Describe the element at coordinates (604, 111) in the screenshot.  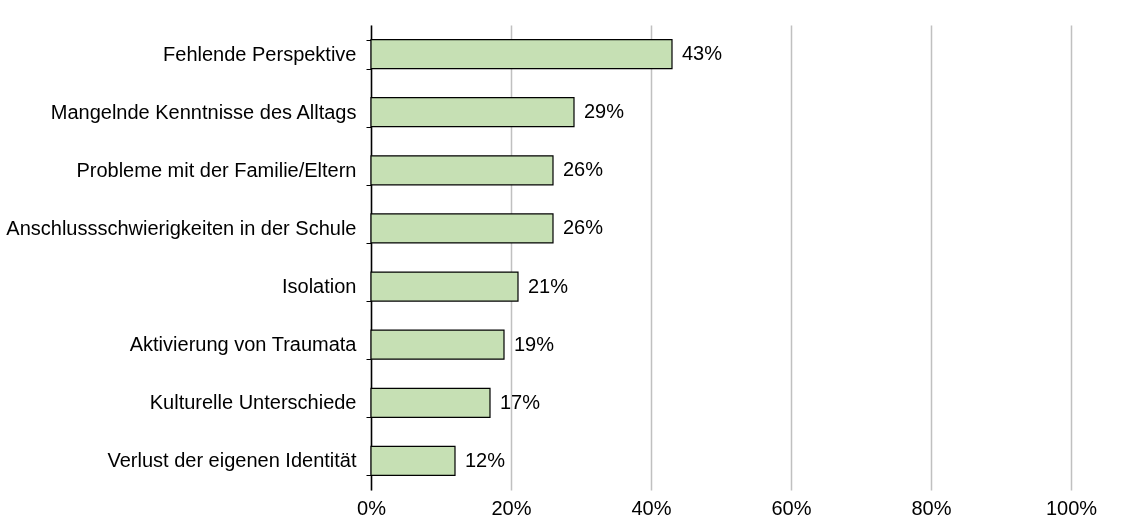
I see `data-label: 29%` at that location.